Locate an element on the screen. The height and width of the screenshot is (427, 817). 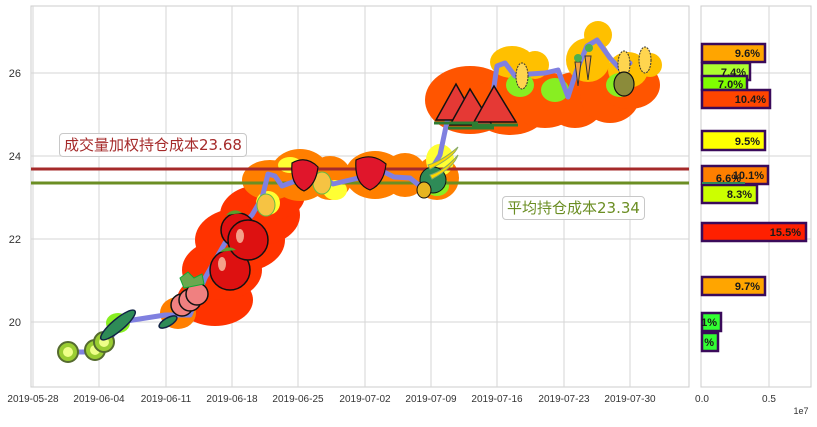
strawberry-markers is located at coordinates (339, 174).